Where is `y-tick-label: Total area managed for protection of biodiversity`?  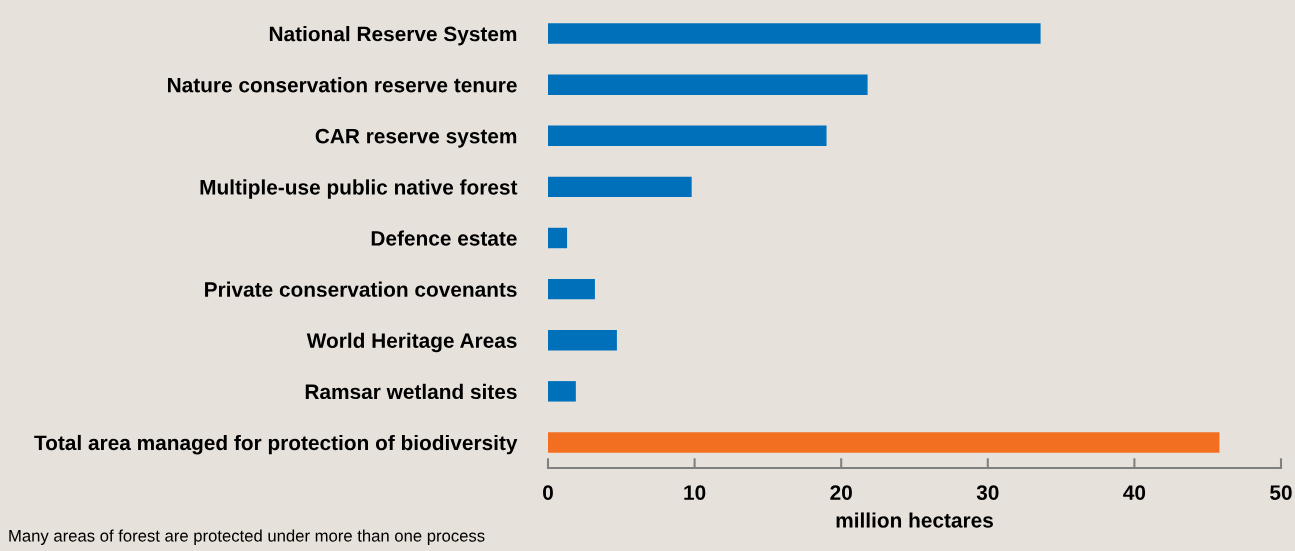 y-tick-label: Total area managed for protection of biodiversity is located at coordinates (276, 444).